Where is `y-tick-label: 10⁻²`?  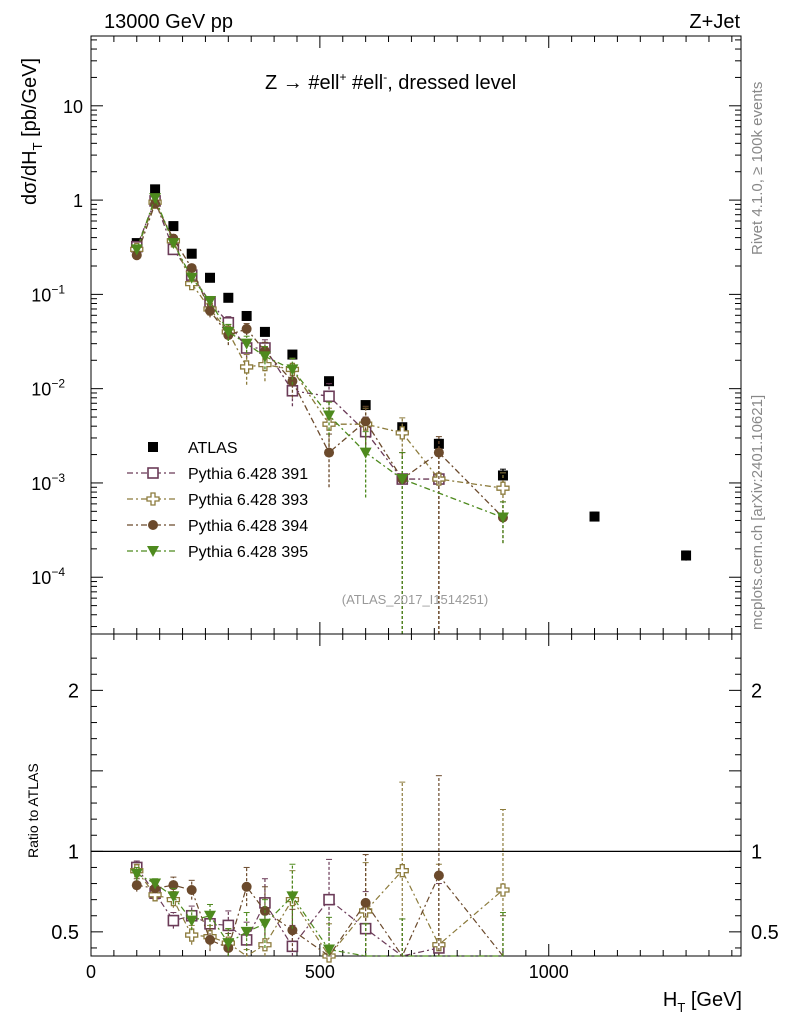
y-tick-label: 10⁻² is located at coordinates (48, 388).